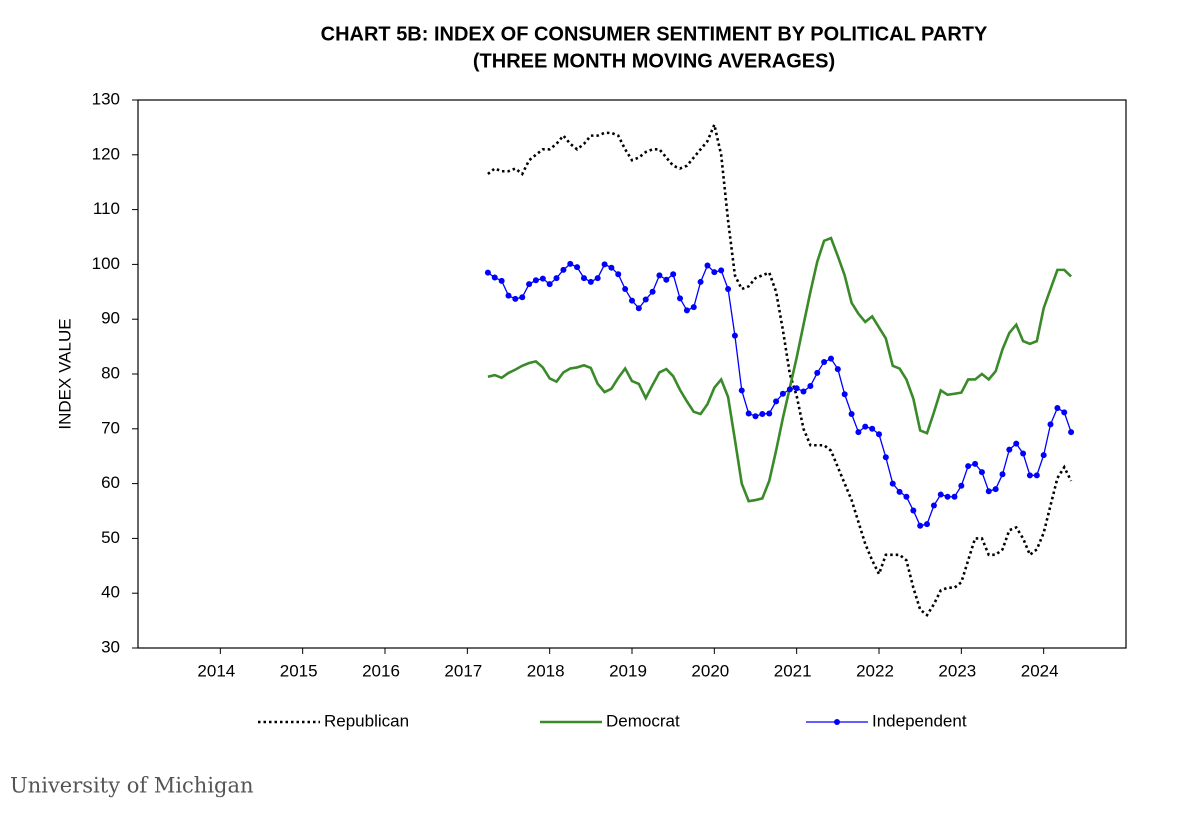  What do you see at coordinates (110, 482) in the screenshot?
I see `y-tick-label: 60` at bounding box center [110, 482].